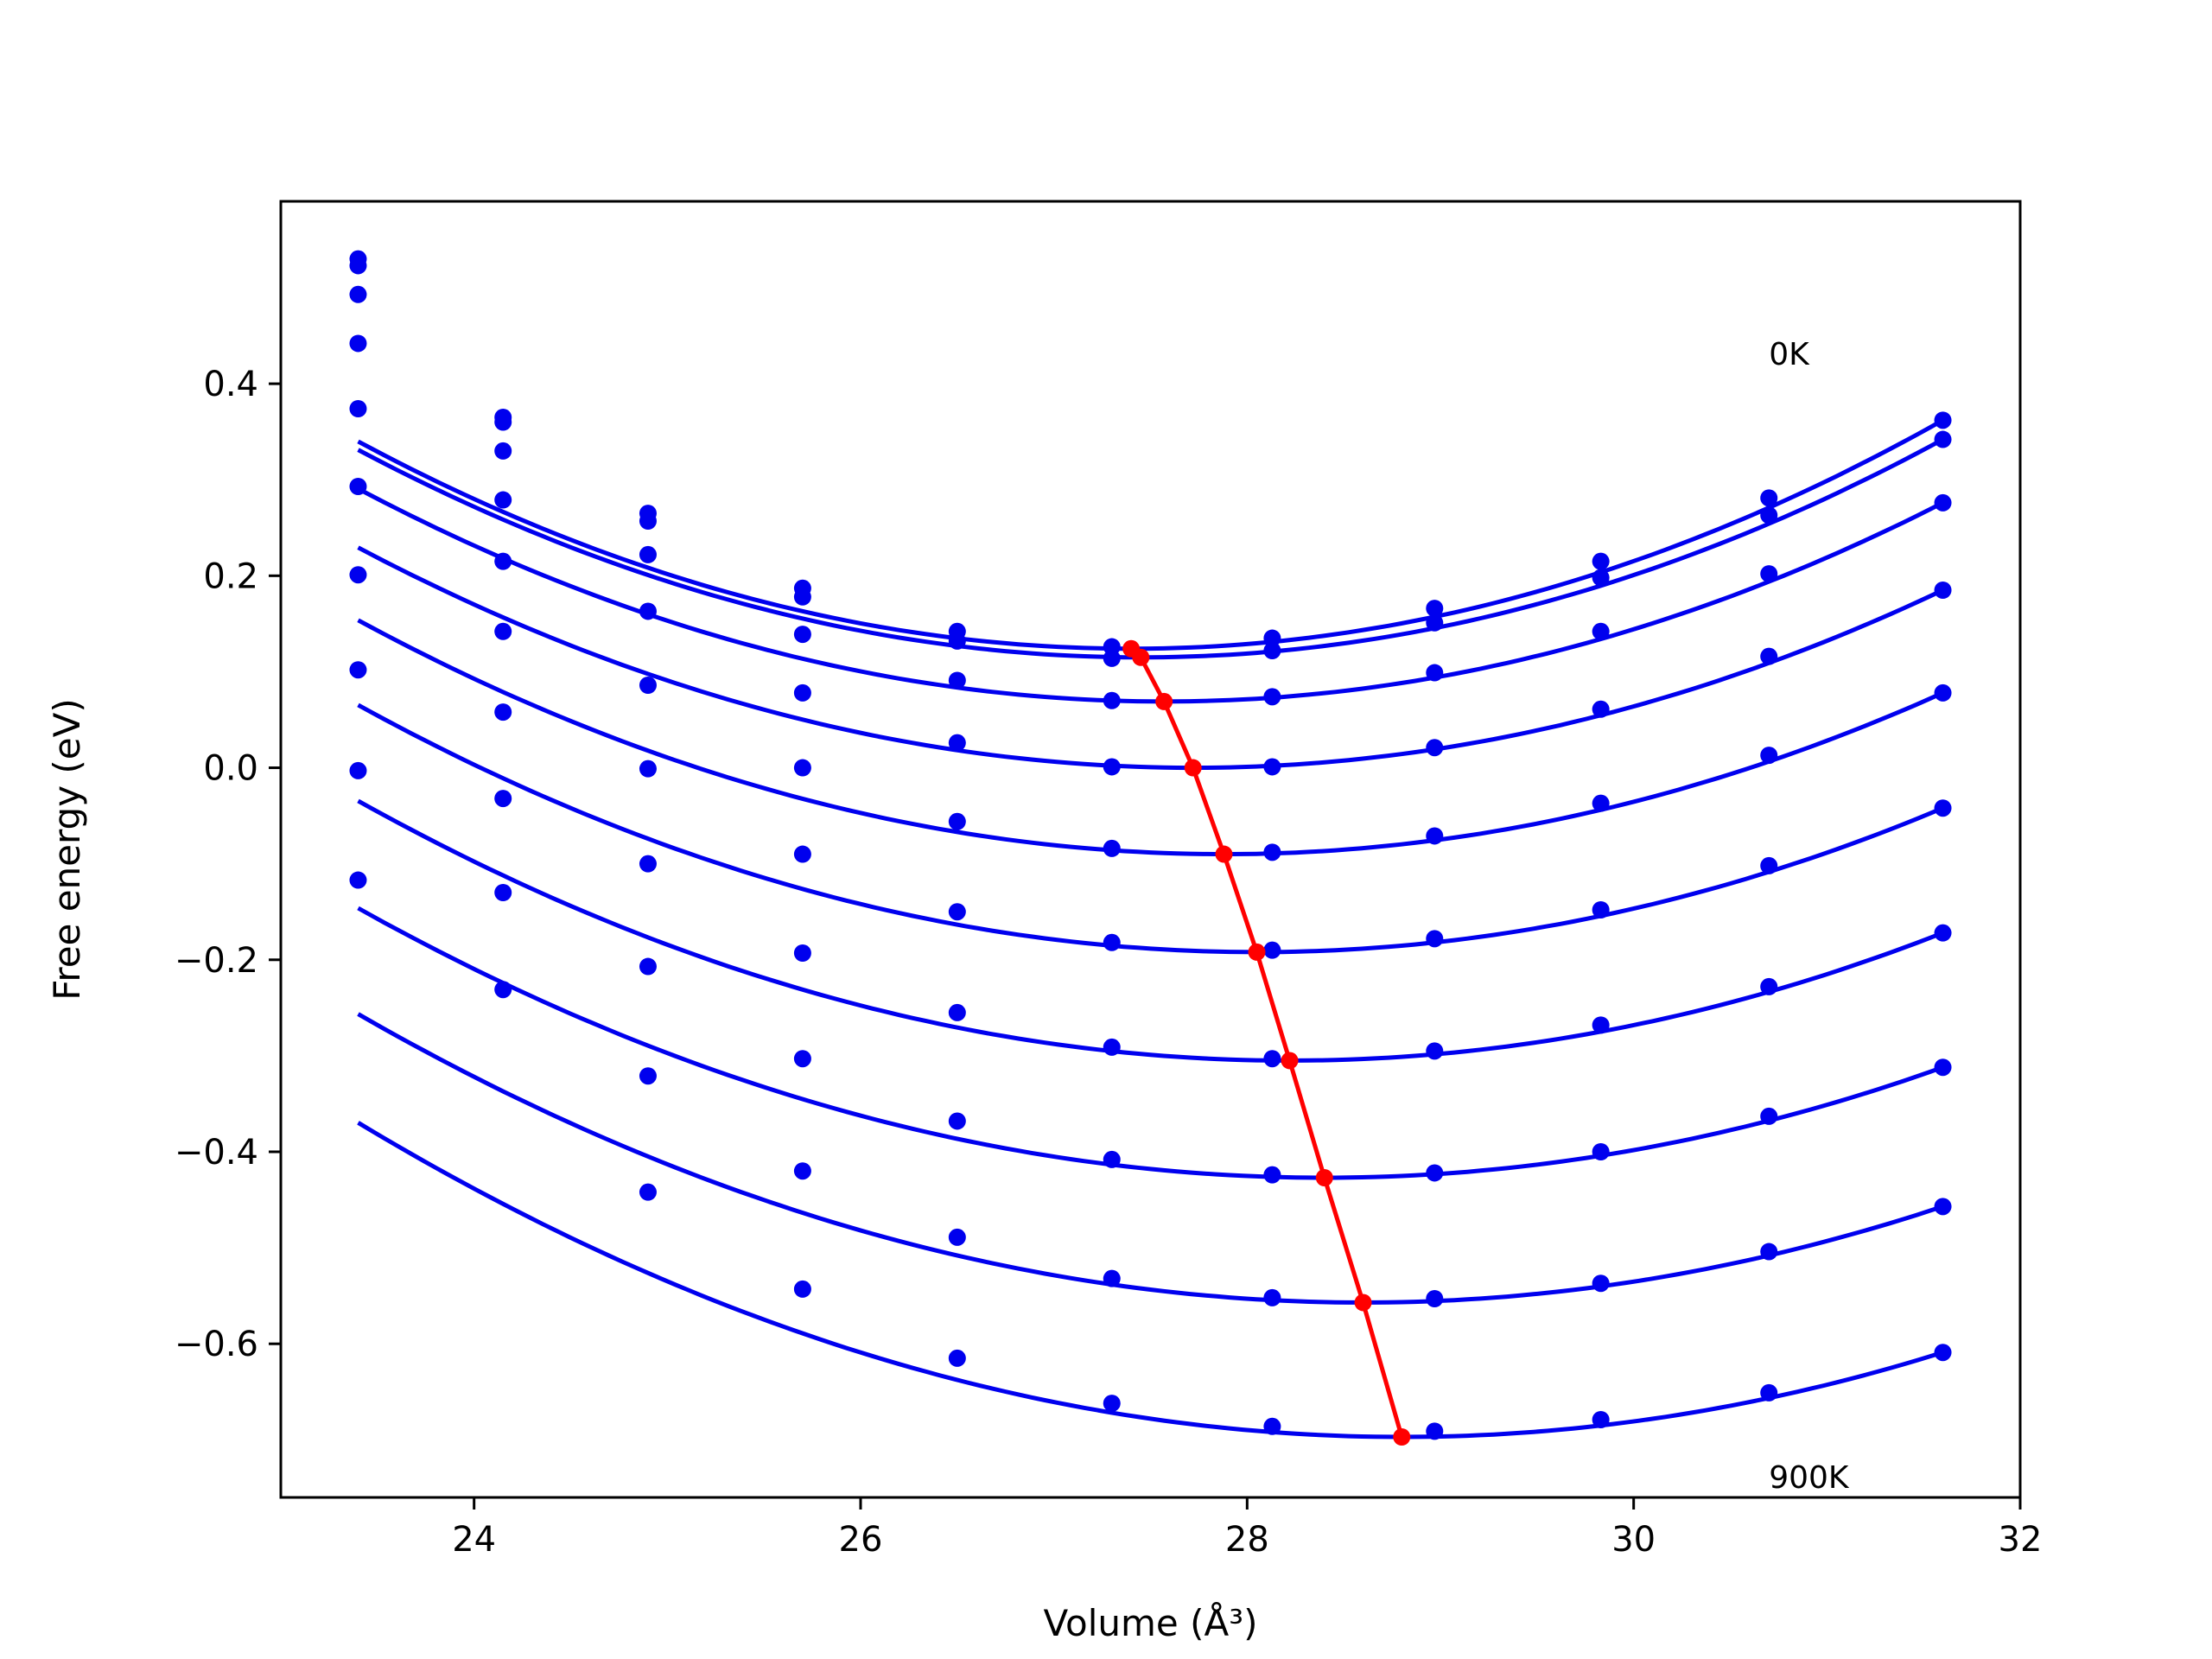  I want to click on y-tick-label: 0.4, so click(231, 384).